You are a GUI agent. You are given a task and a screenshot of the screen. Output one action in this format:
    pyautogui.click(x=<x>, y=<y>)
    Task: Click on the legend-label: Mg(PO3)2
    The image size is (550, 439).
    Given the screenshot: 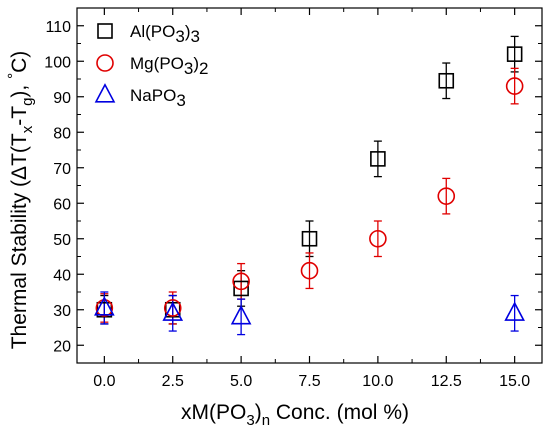 What is the action you would take?
    pyautogui.click(x=169, y=66)
    